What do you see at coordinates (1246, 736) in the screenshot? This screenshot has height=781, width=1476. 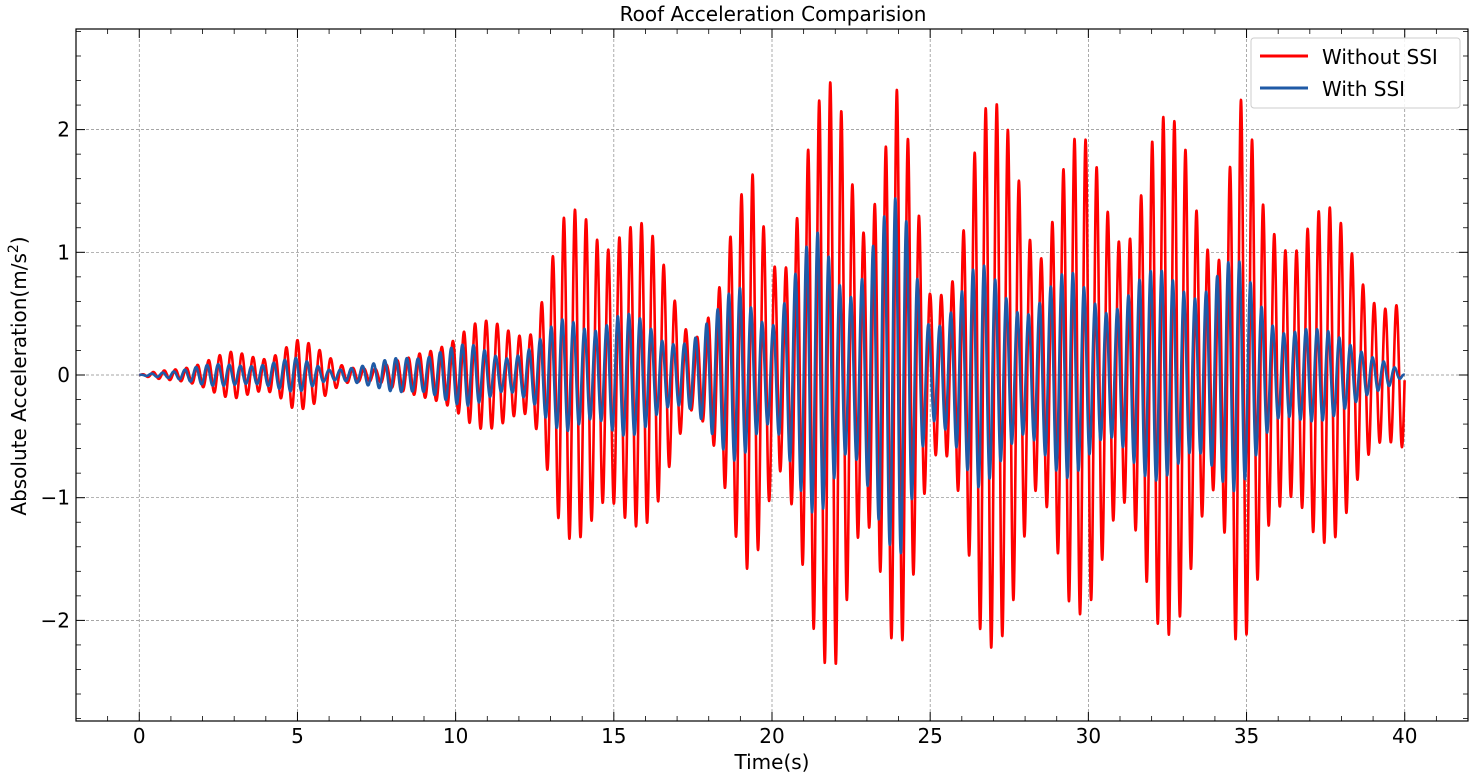 I see `x-tick-label: 35` at bounding box center [1246, 736].